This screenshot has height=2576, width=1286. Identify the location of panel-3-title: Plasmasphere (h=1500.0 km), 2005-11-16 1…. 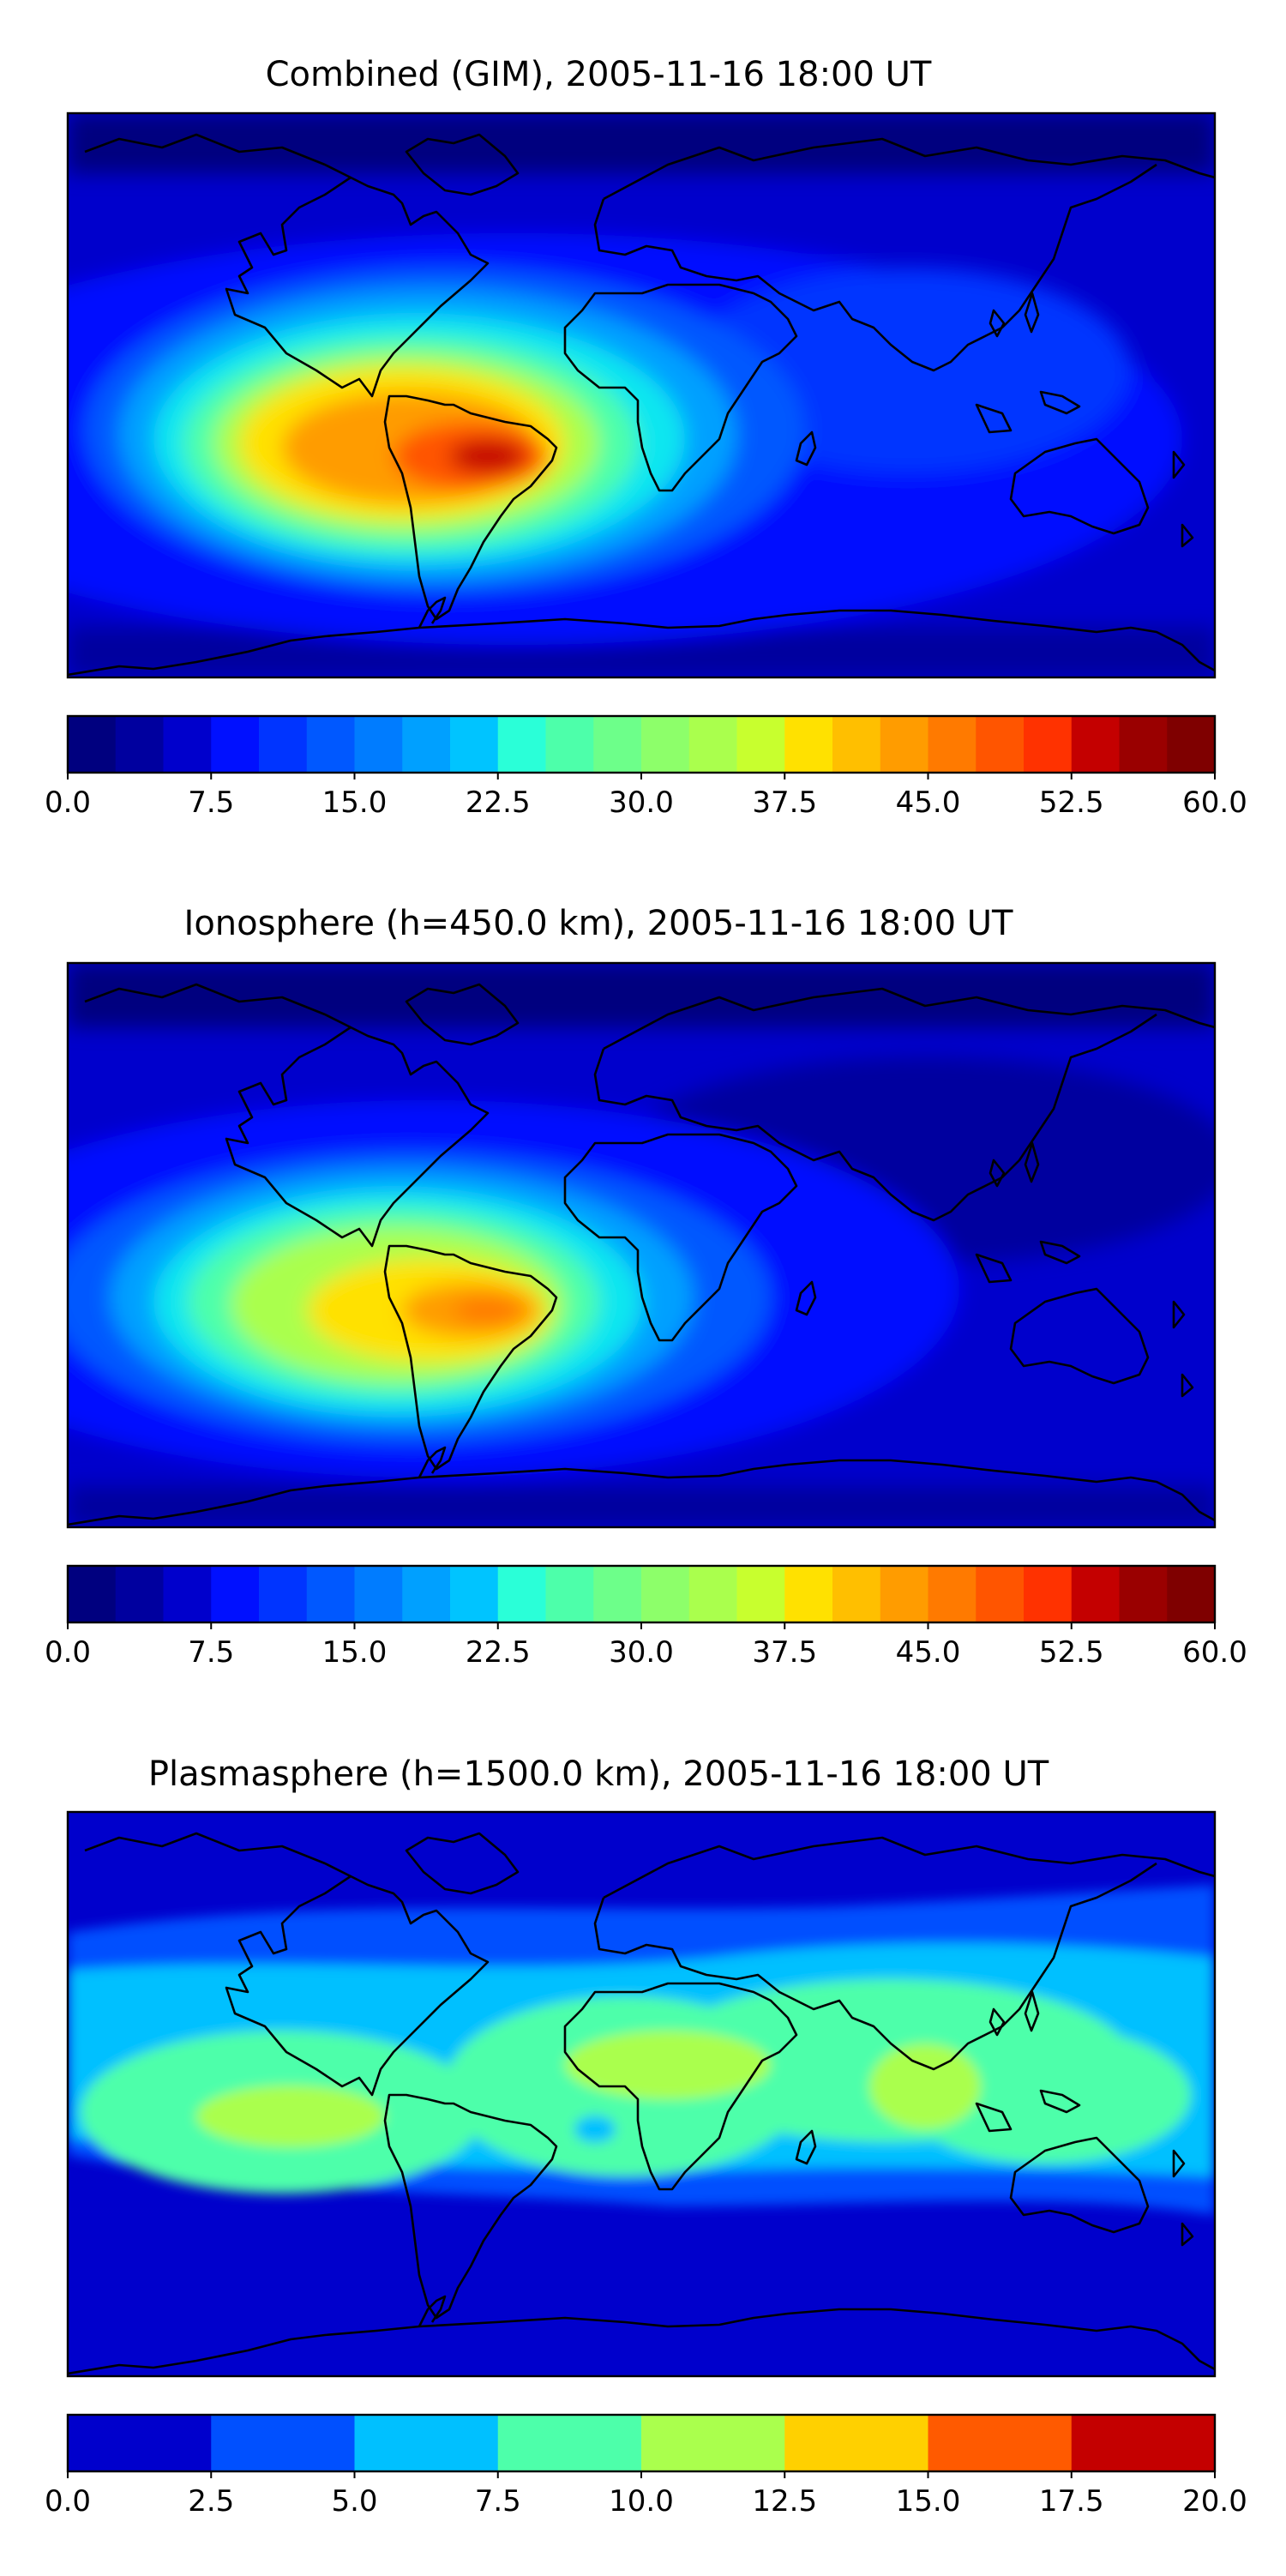
(598, 1774).